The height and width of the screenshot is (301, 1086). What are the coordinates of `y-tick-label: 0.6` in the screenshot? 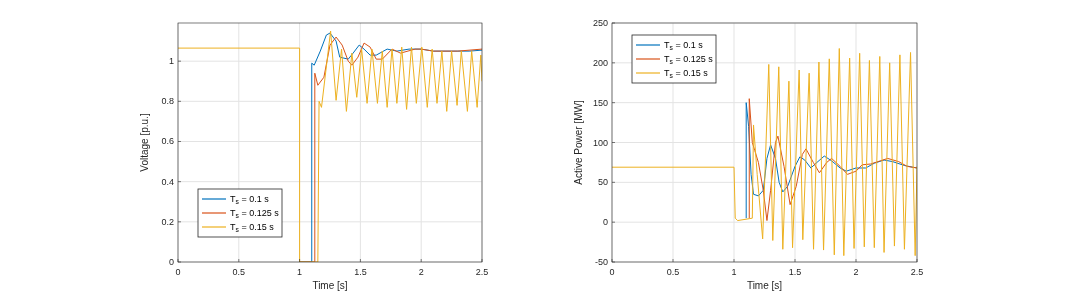 It's located at (167, 141).